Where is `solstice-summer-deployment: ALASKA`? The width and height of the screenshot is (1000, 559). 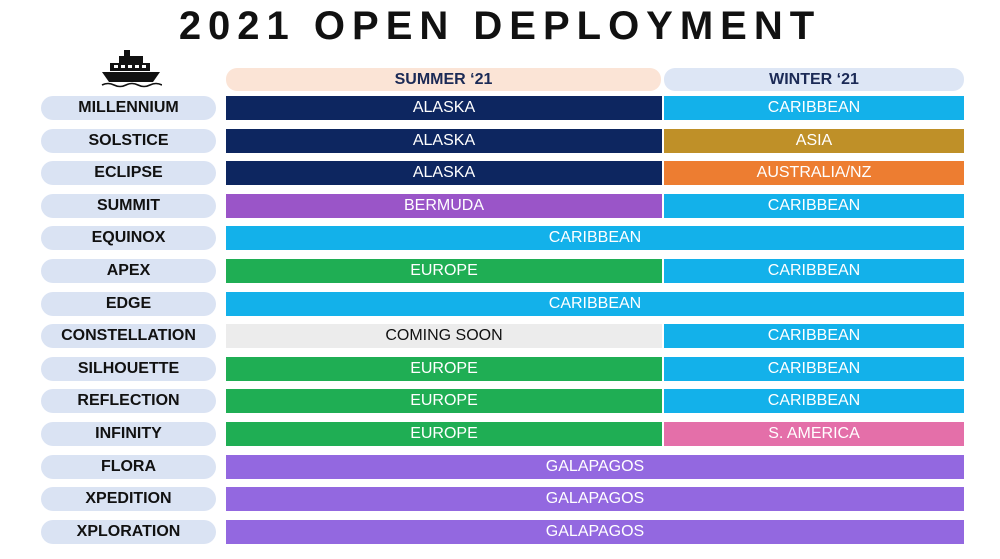 solstice-summer-deployment: ALASKA is located at coordinates (444, 141).